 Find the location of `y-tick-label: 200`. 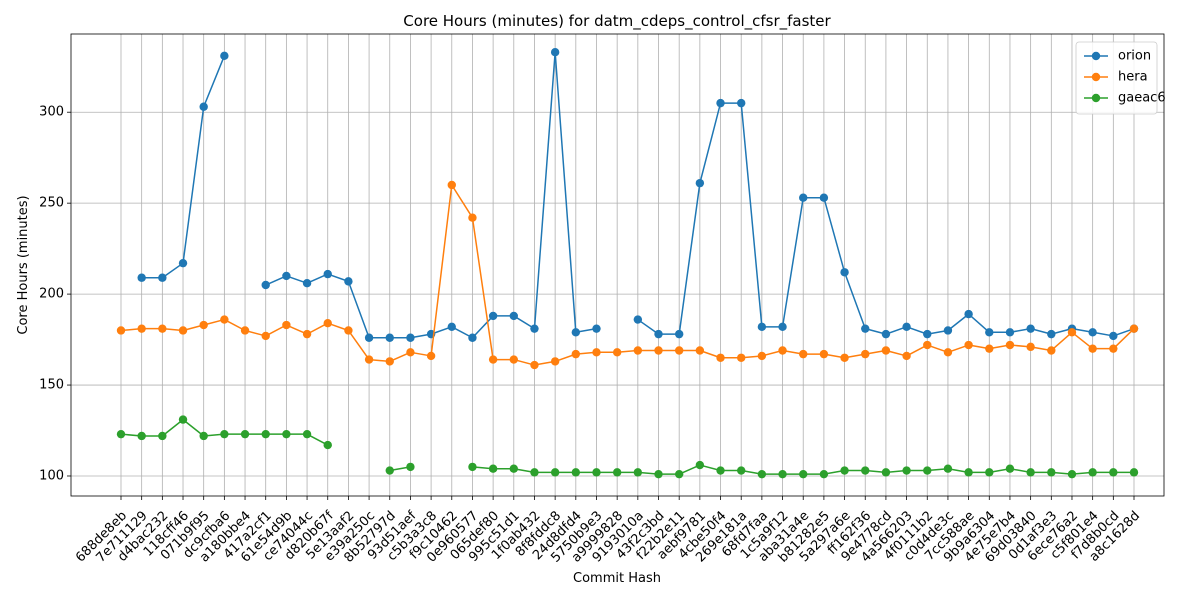

y-tick-label: 200 is located at coordinates (51, 294).